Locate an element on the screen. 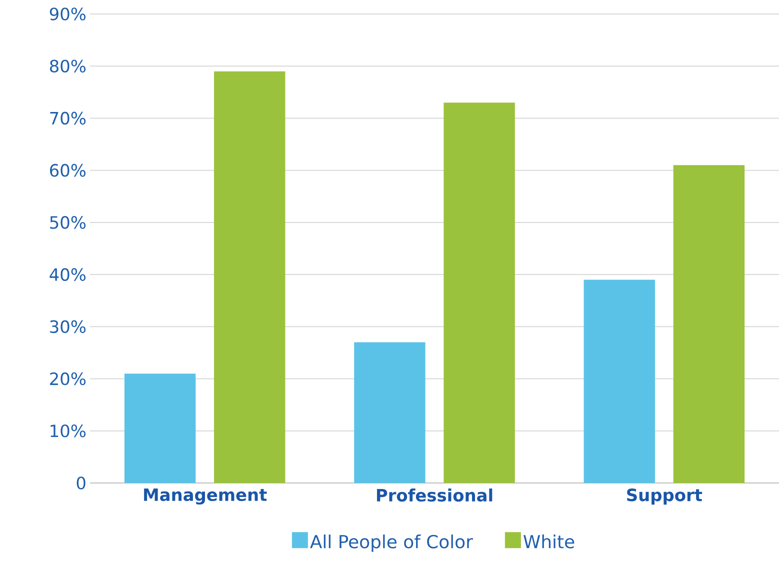 This screenshot has width=779, height=577. y-tick-label: 60% is located at coordinates (68, 170).